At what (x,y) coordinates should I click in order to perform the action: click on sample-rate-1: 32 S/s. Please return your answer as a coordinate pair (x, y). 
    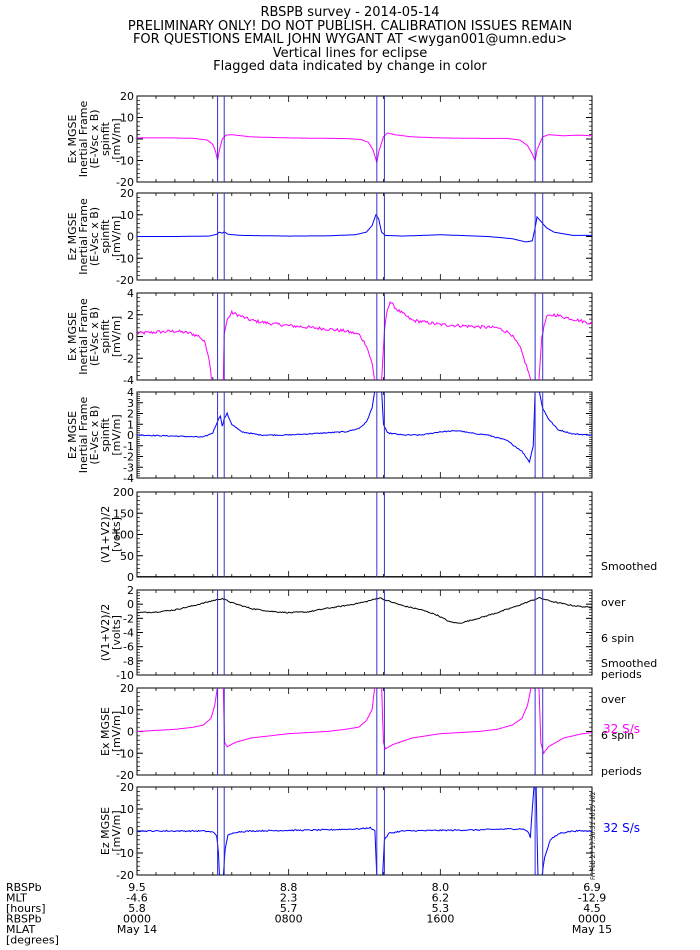
    Looking at the image, I should click on (621, 729).